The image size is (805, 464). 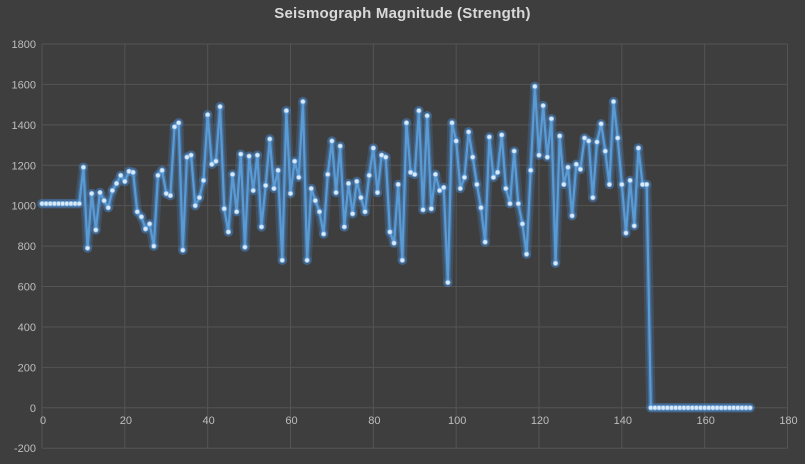 What do you see at coordinates (24, 85) in the screenshot?
I see `y-axis-tick-label: 1600` at bounding box center [24, 85].